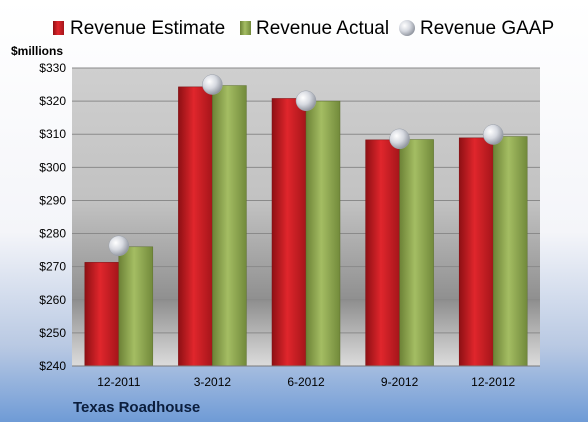 The image size is (588, 422). Describe the element at coordinates (52, 68) in the screenshot. I see `y-tick-label: $330` at that location.